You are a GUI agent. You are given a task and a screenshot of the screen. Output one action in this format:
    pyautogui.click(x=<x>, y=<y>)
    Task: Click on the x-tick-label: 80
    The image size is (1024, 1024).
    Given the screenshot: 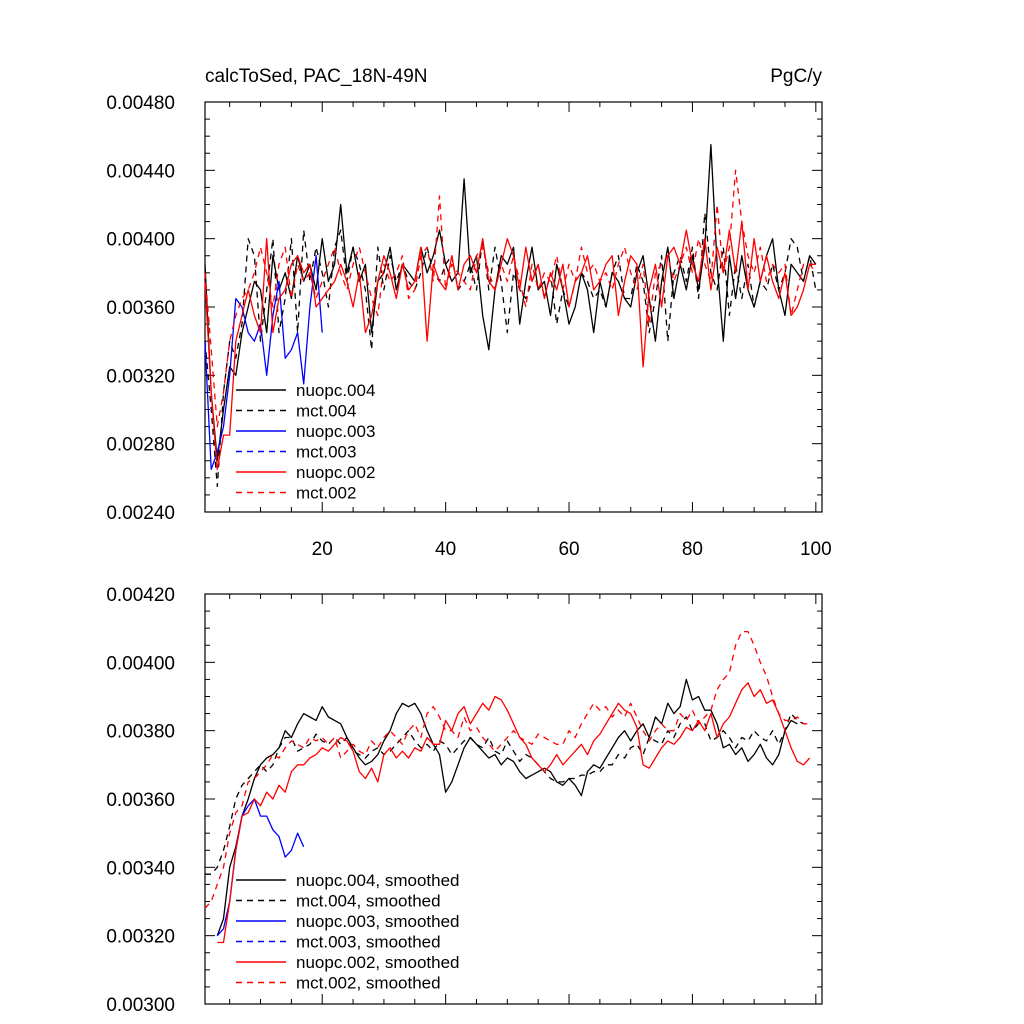 What is the action you would take?
    pyautogui.click(x=692, y=549)
    